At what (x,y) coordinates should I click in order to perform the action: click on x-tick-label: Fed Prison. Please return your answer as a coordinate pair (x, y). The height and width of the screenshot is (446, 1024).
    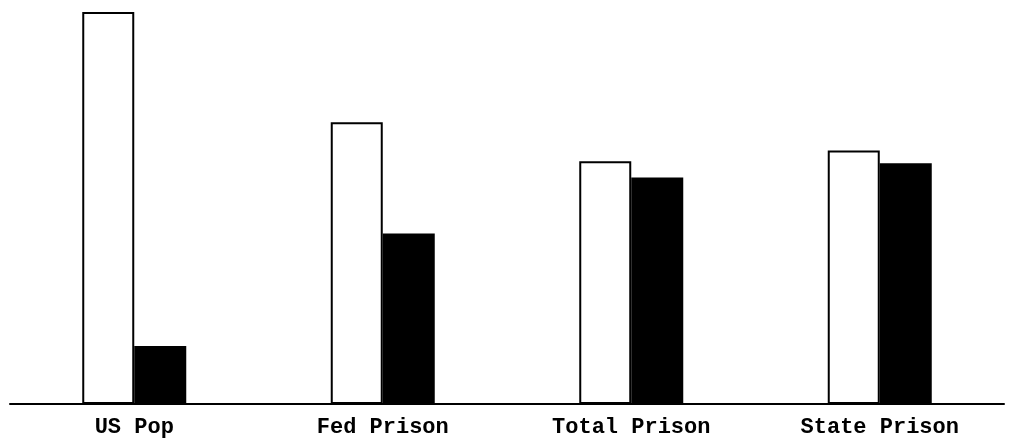
    Looking at the image, I should click on (382, 427).